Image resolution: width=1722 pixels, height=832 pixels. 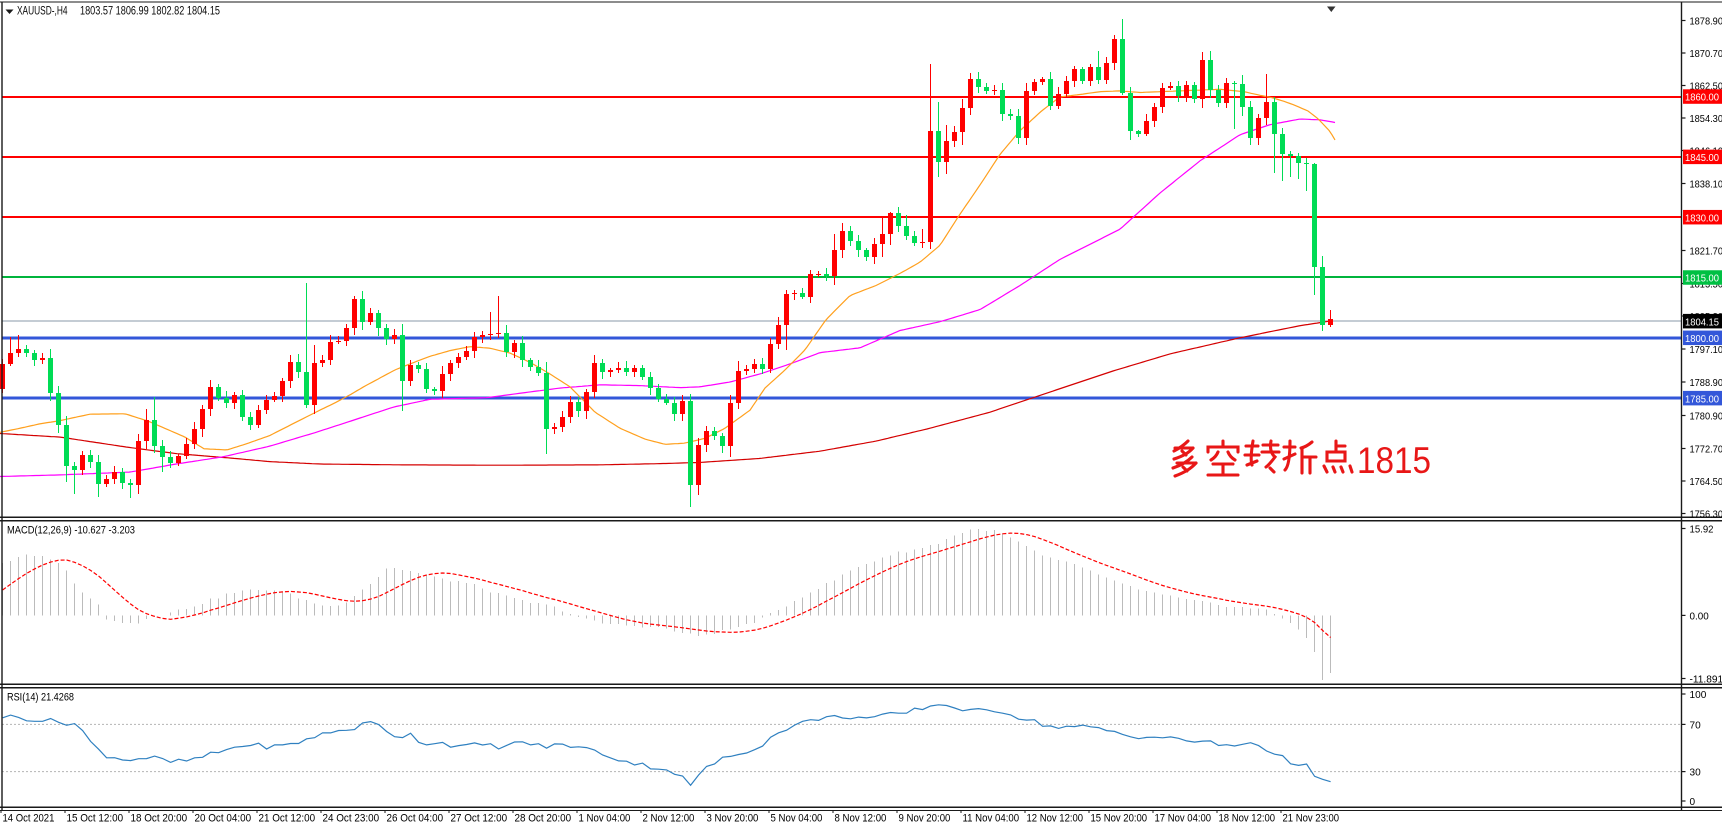 What do you see at coordinates (1702, 158) in the screenshot?
I see `svg-text: 1845.00` at bounding box center [1702, 158].